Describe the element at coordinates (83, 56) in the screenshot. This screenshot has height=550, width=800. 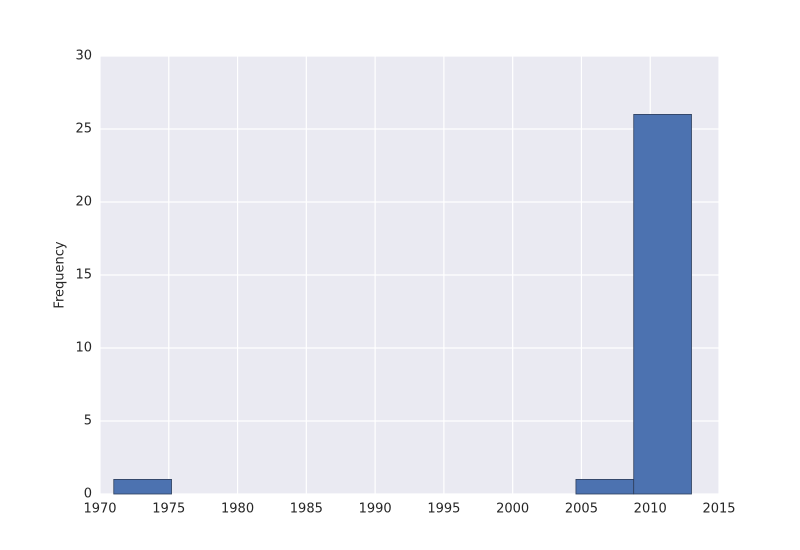
I see `y-tick-label: 30` at that location.